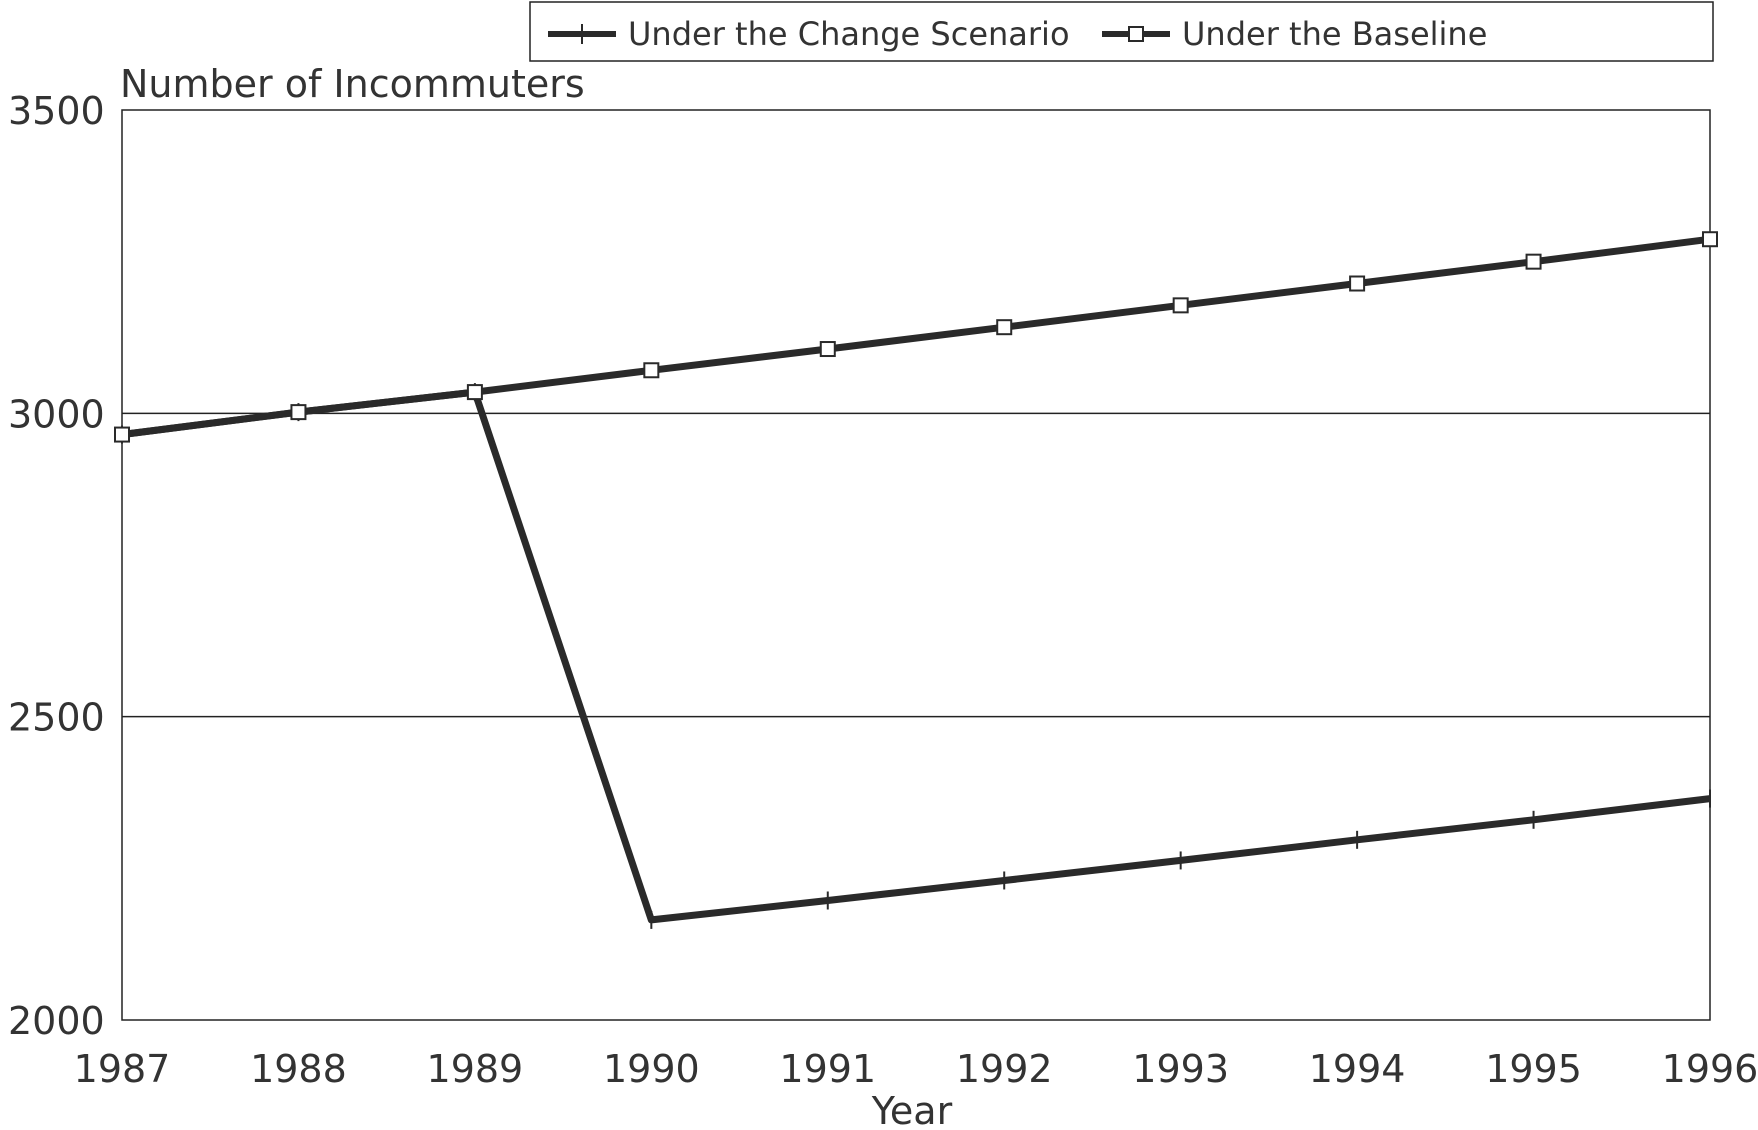  I want to click on y-axis-title: Number of Incommuters, so click(352, 84).